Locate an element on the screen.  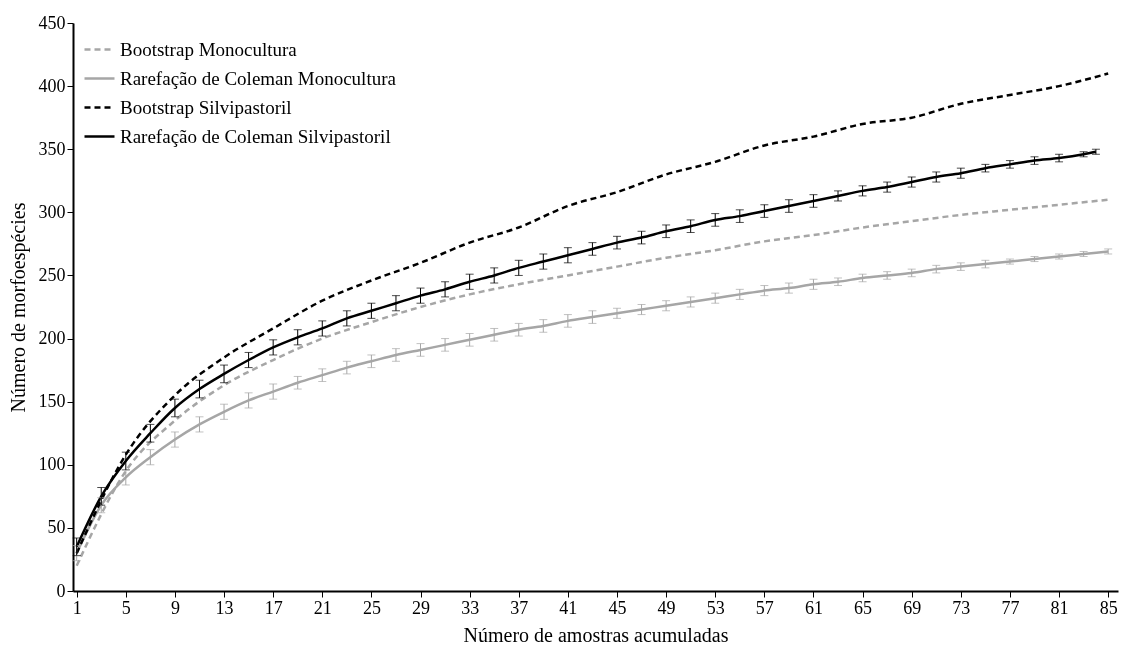
x-axis-title: Número de amostras acumuladas is located at coordinates (596, 634).